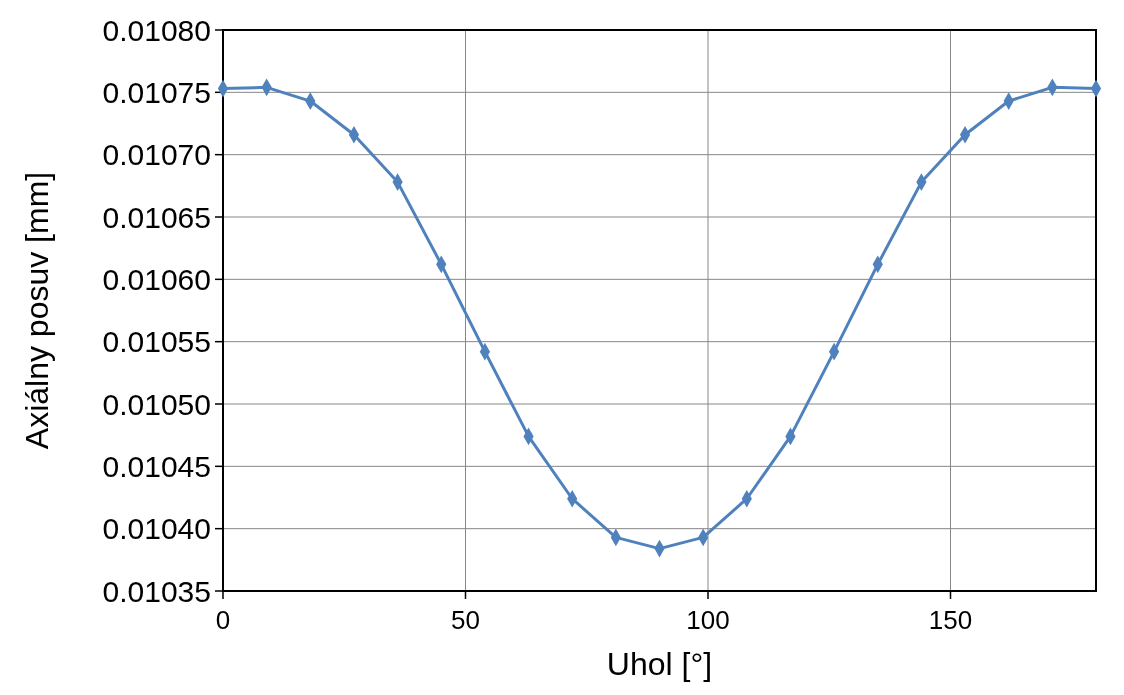 This screenshot has width=1124, height=695. Describe the element at coordinates (156, 466) in the screenshot. I see `y-tick-label: 0.01045` at that location.